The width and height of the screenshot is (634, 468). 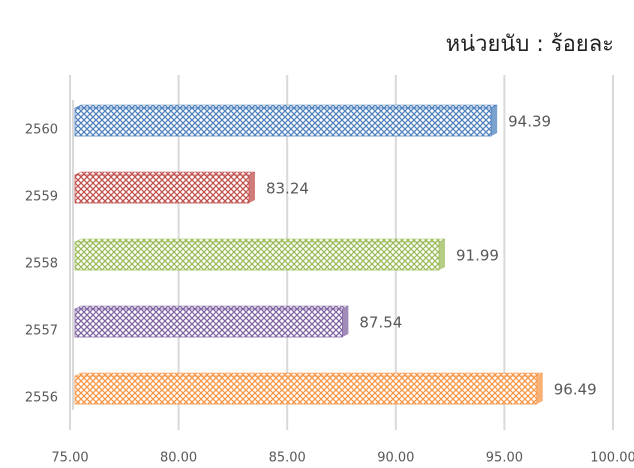 What do you see at coordinates (41, 130) in the screenshot?
I see `y-tick-label: 2560` at bounding box center [41, 130].